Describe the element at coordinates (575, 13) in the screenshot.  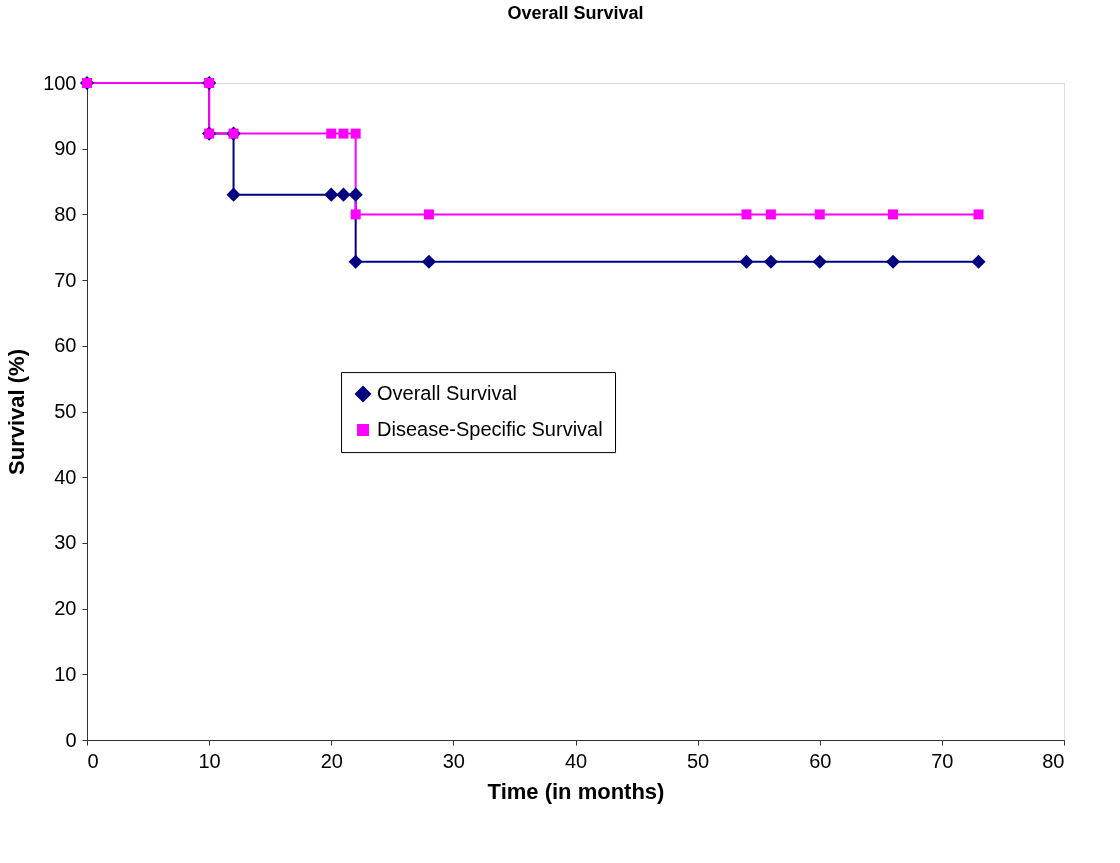
I see `chart-title: Overall Survival` at that location.